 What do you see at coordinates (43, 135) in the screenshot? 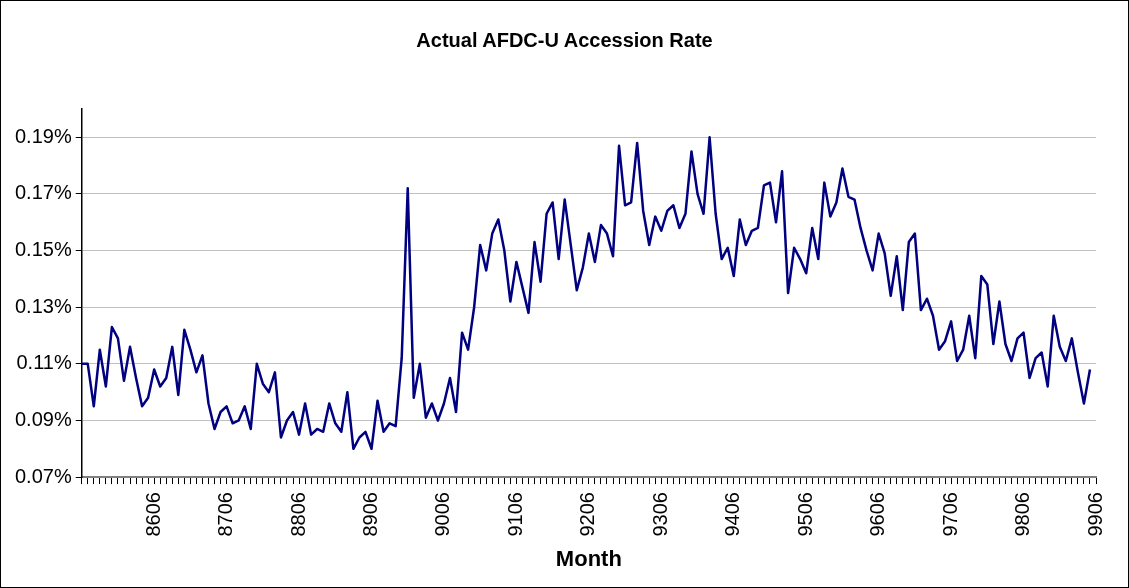
I see `y-tick-label: 0.19%` at bounding box center [43, 135].